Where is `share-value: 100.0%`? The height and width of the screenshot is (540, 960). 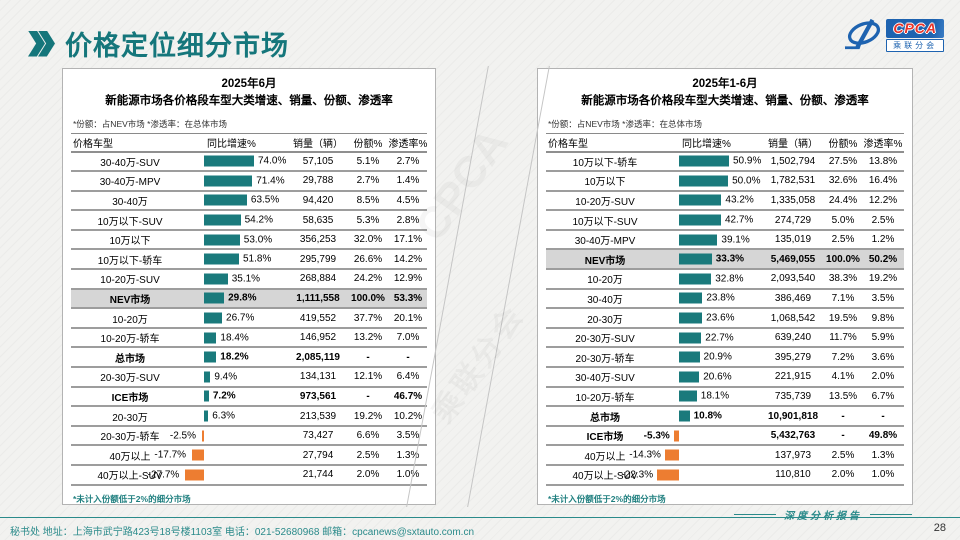 share-value: 100.0% is located at coordinates (368, 298).